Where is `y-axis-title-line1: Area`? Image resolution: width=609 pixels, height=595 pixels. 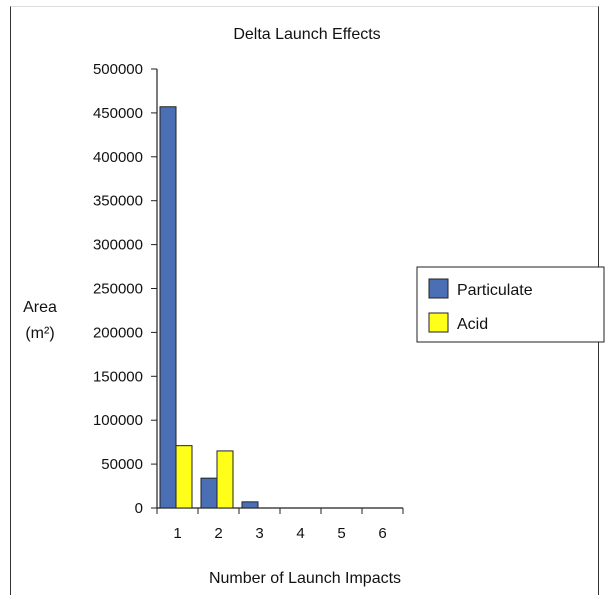 y-axis-title-line1: Area is located at coordinates (40, 307).